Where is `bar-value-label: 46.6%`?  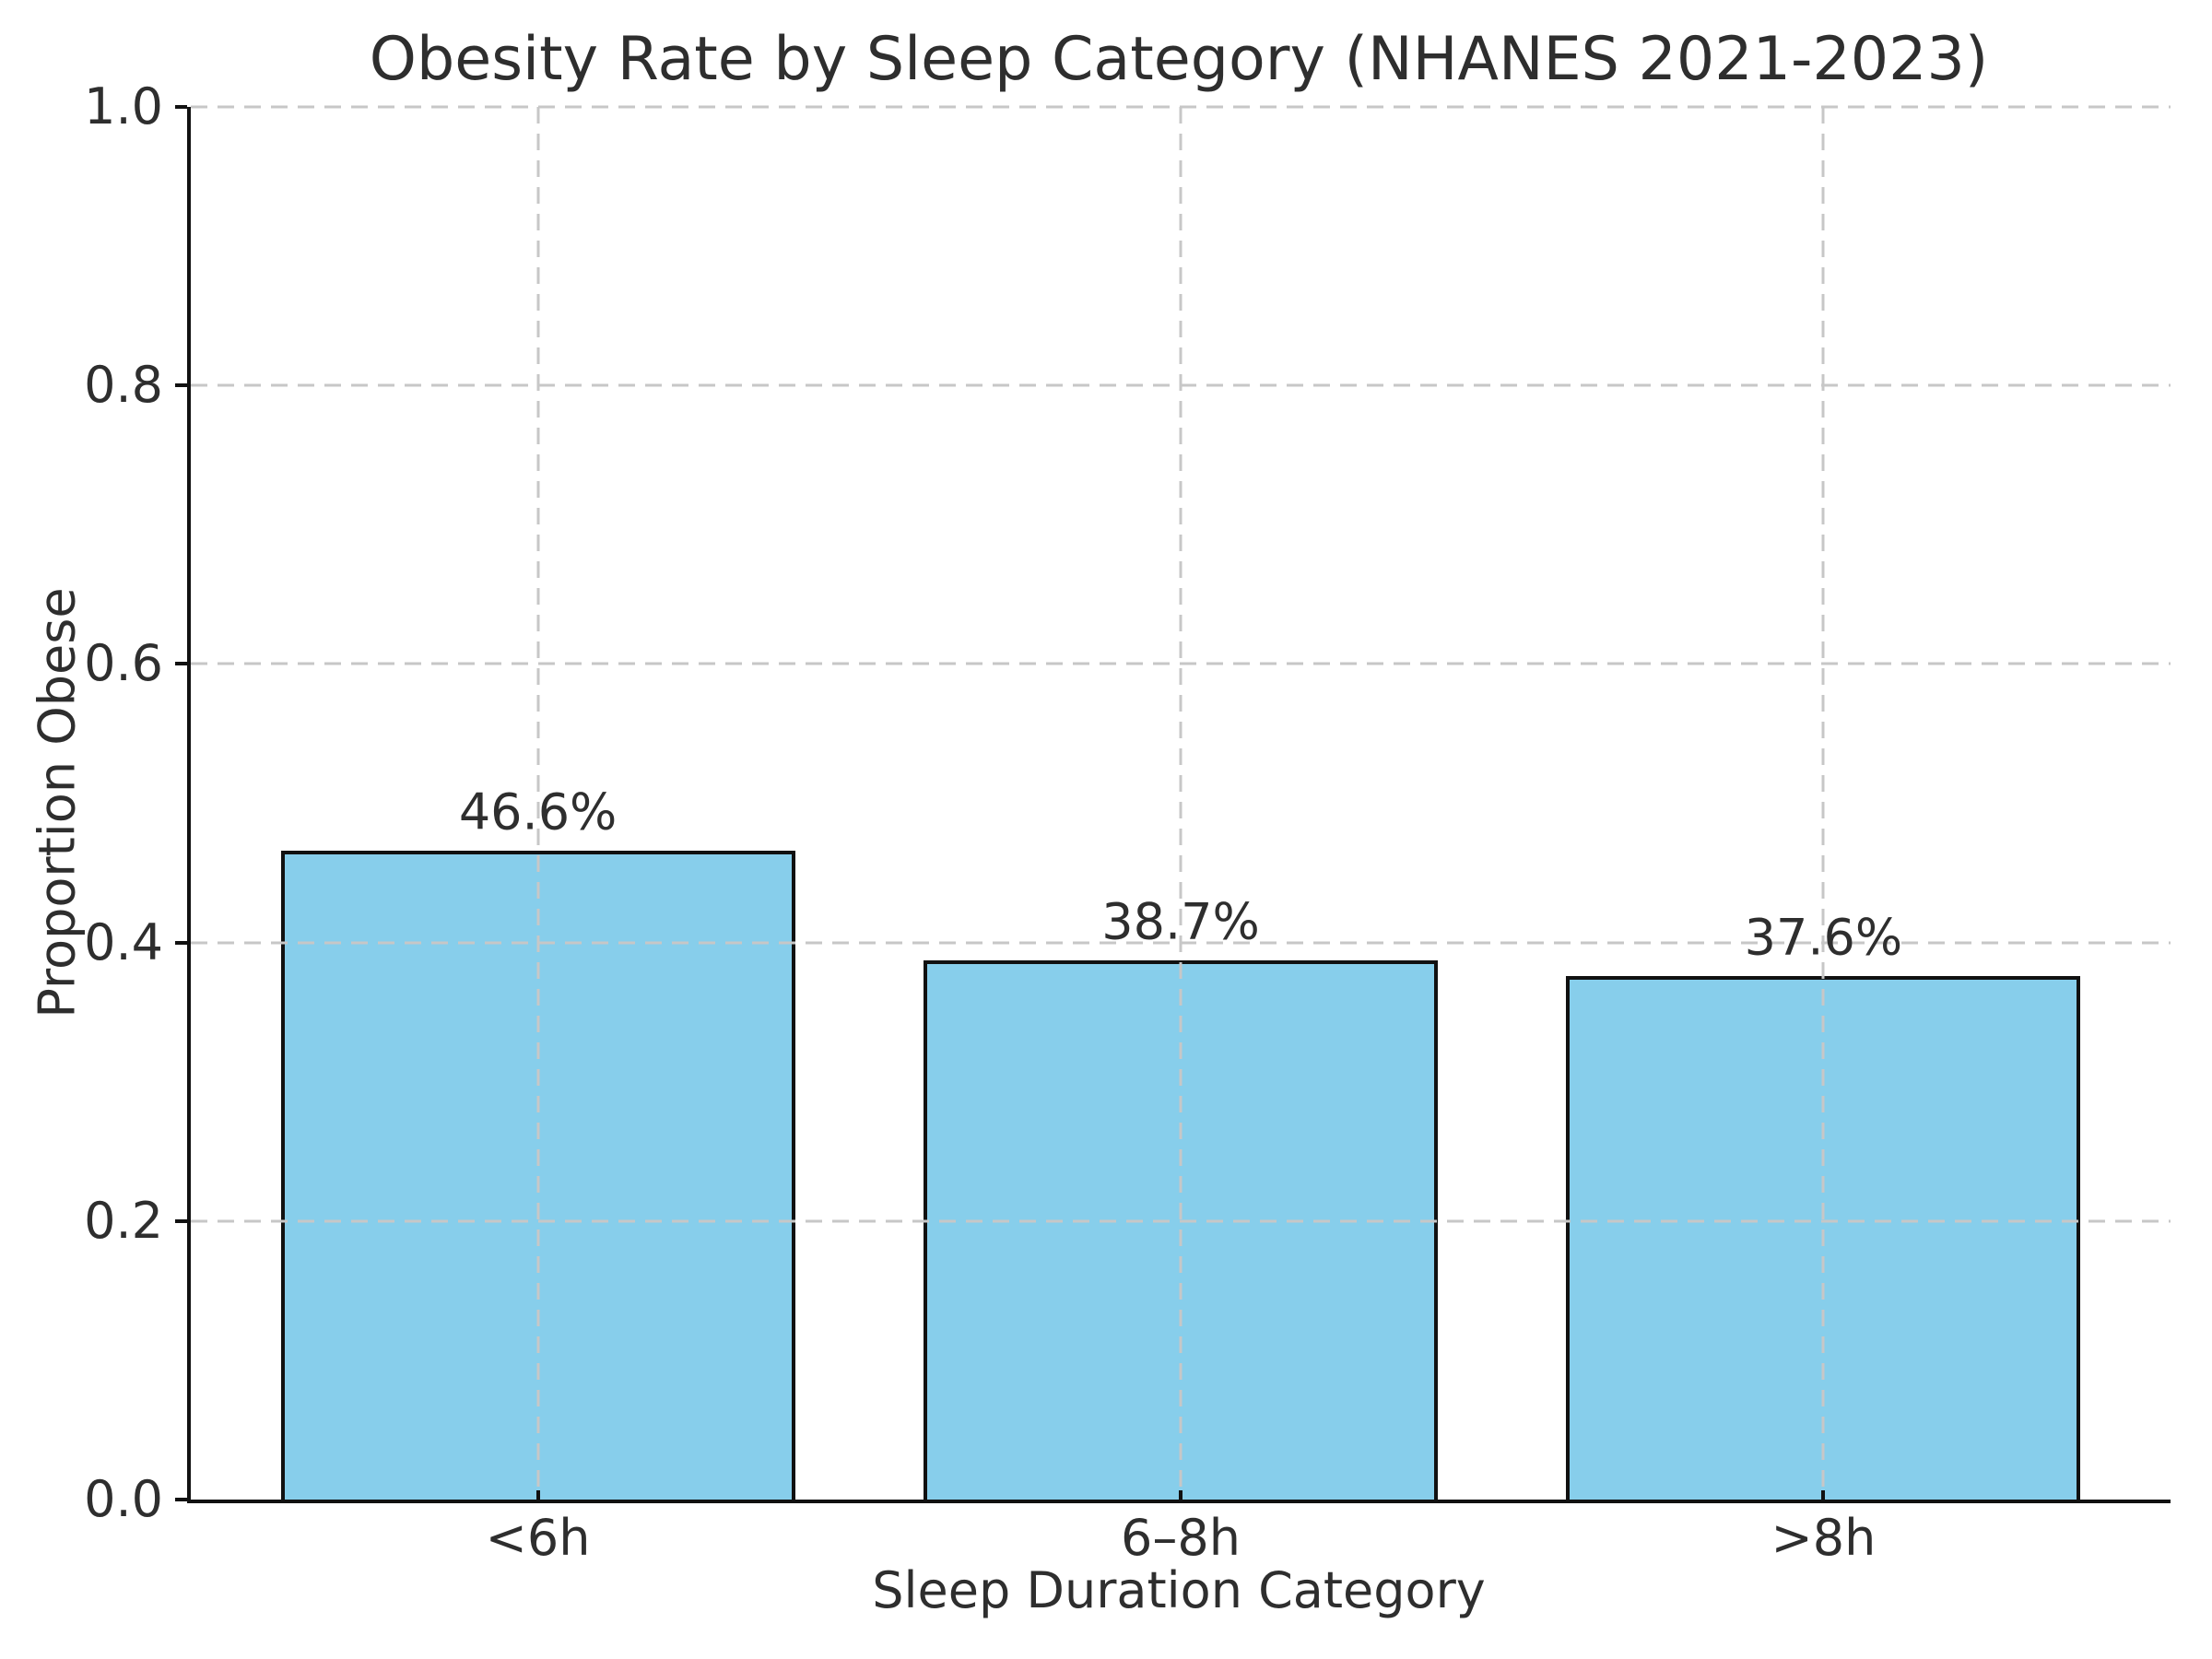 bar-value-label: 46.6% is located at coordinates (538, 811).